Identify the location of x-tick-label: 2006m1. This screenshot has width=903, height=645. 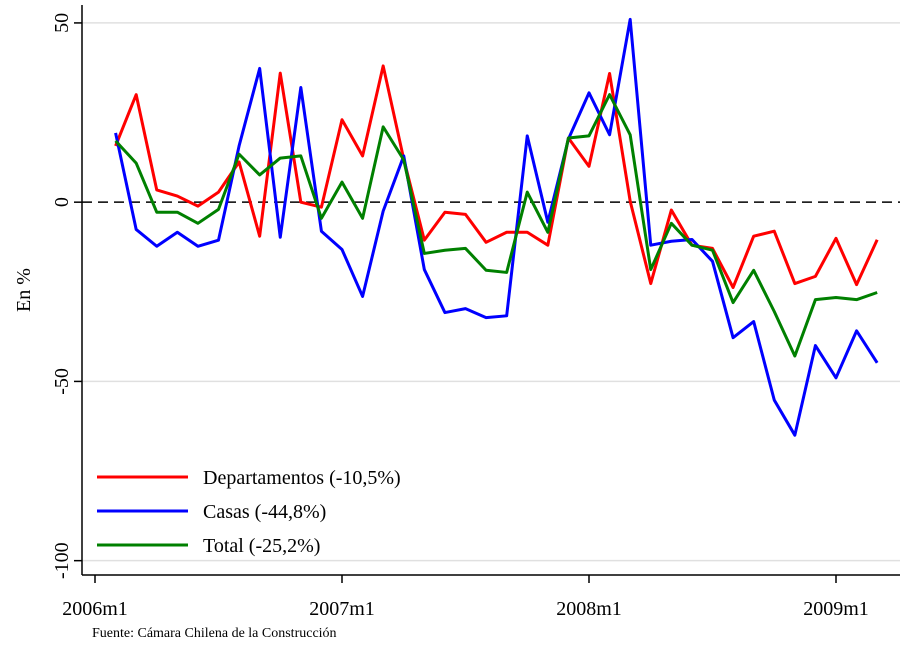
(95, 609).